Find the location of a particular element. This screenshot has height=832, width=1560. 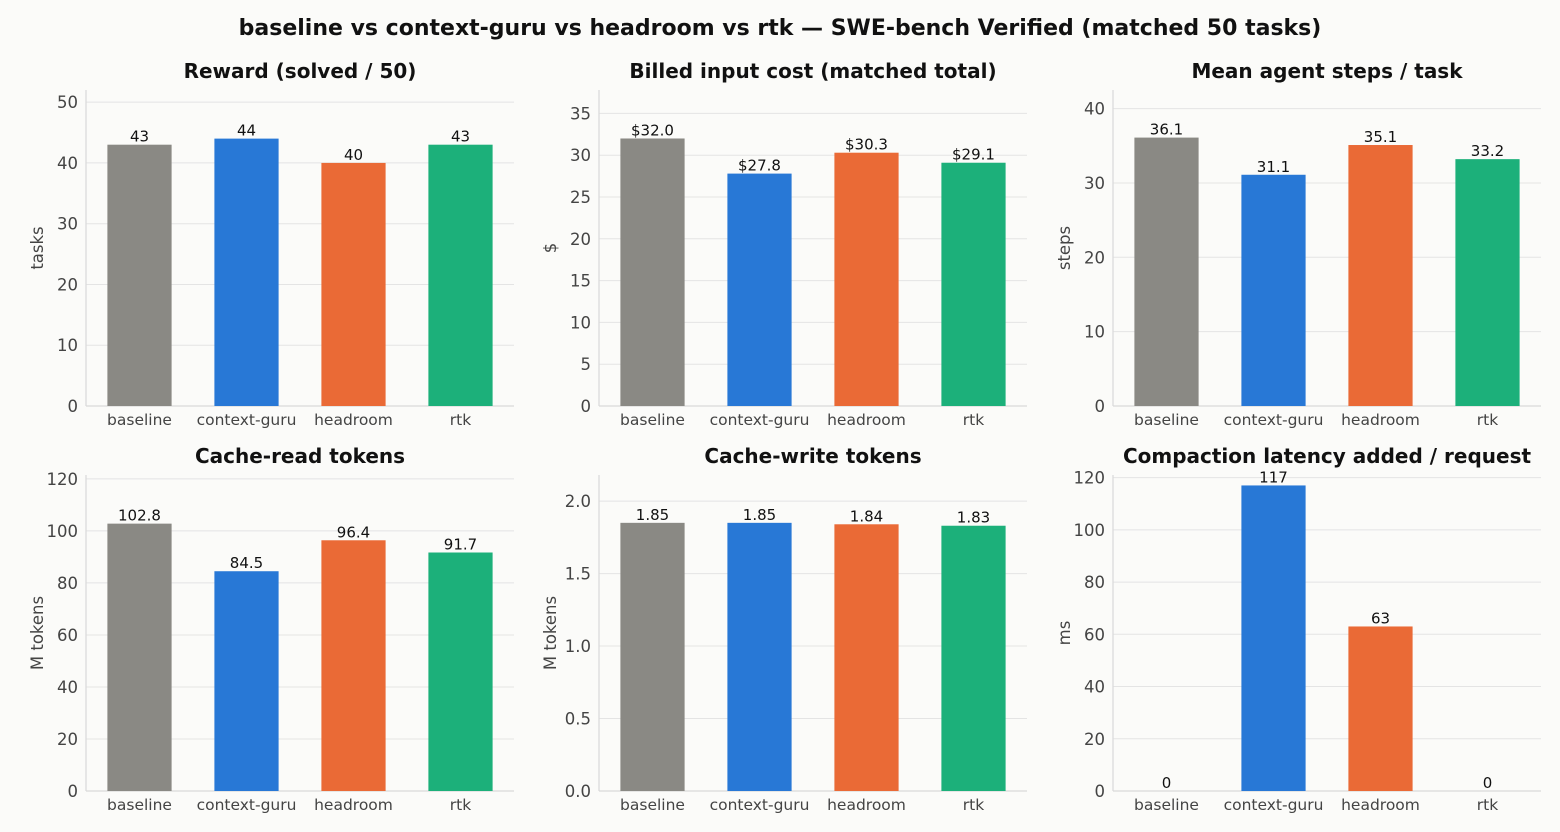

bar-value-label: 1.84 is located at coordinates (866, 516).